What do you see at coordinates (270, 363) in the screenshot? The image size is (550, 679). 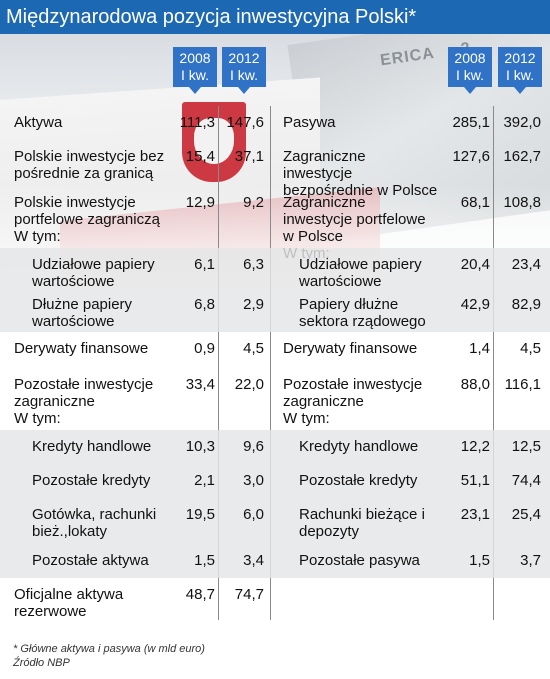 I see `section-divider` at bounding box center [270, 363].